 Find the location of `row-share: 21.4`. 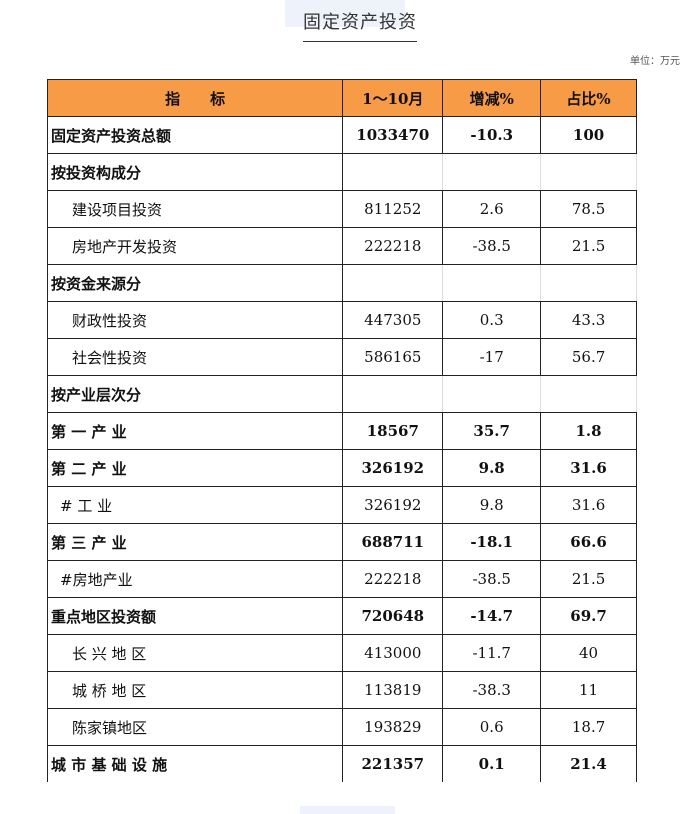

row-share: 21.4 is located at coordinates (588, 763).